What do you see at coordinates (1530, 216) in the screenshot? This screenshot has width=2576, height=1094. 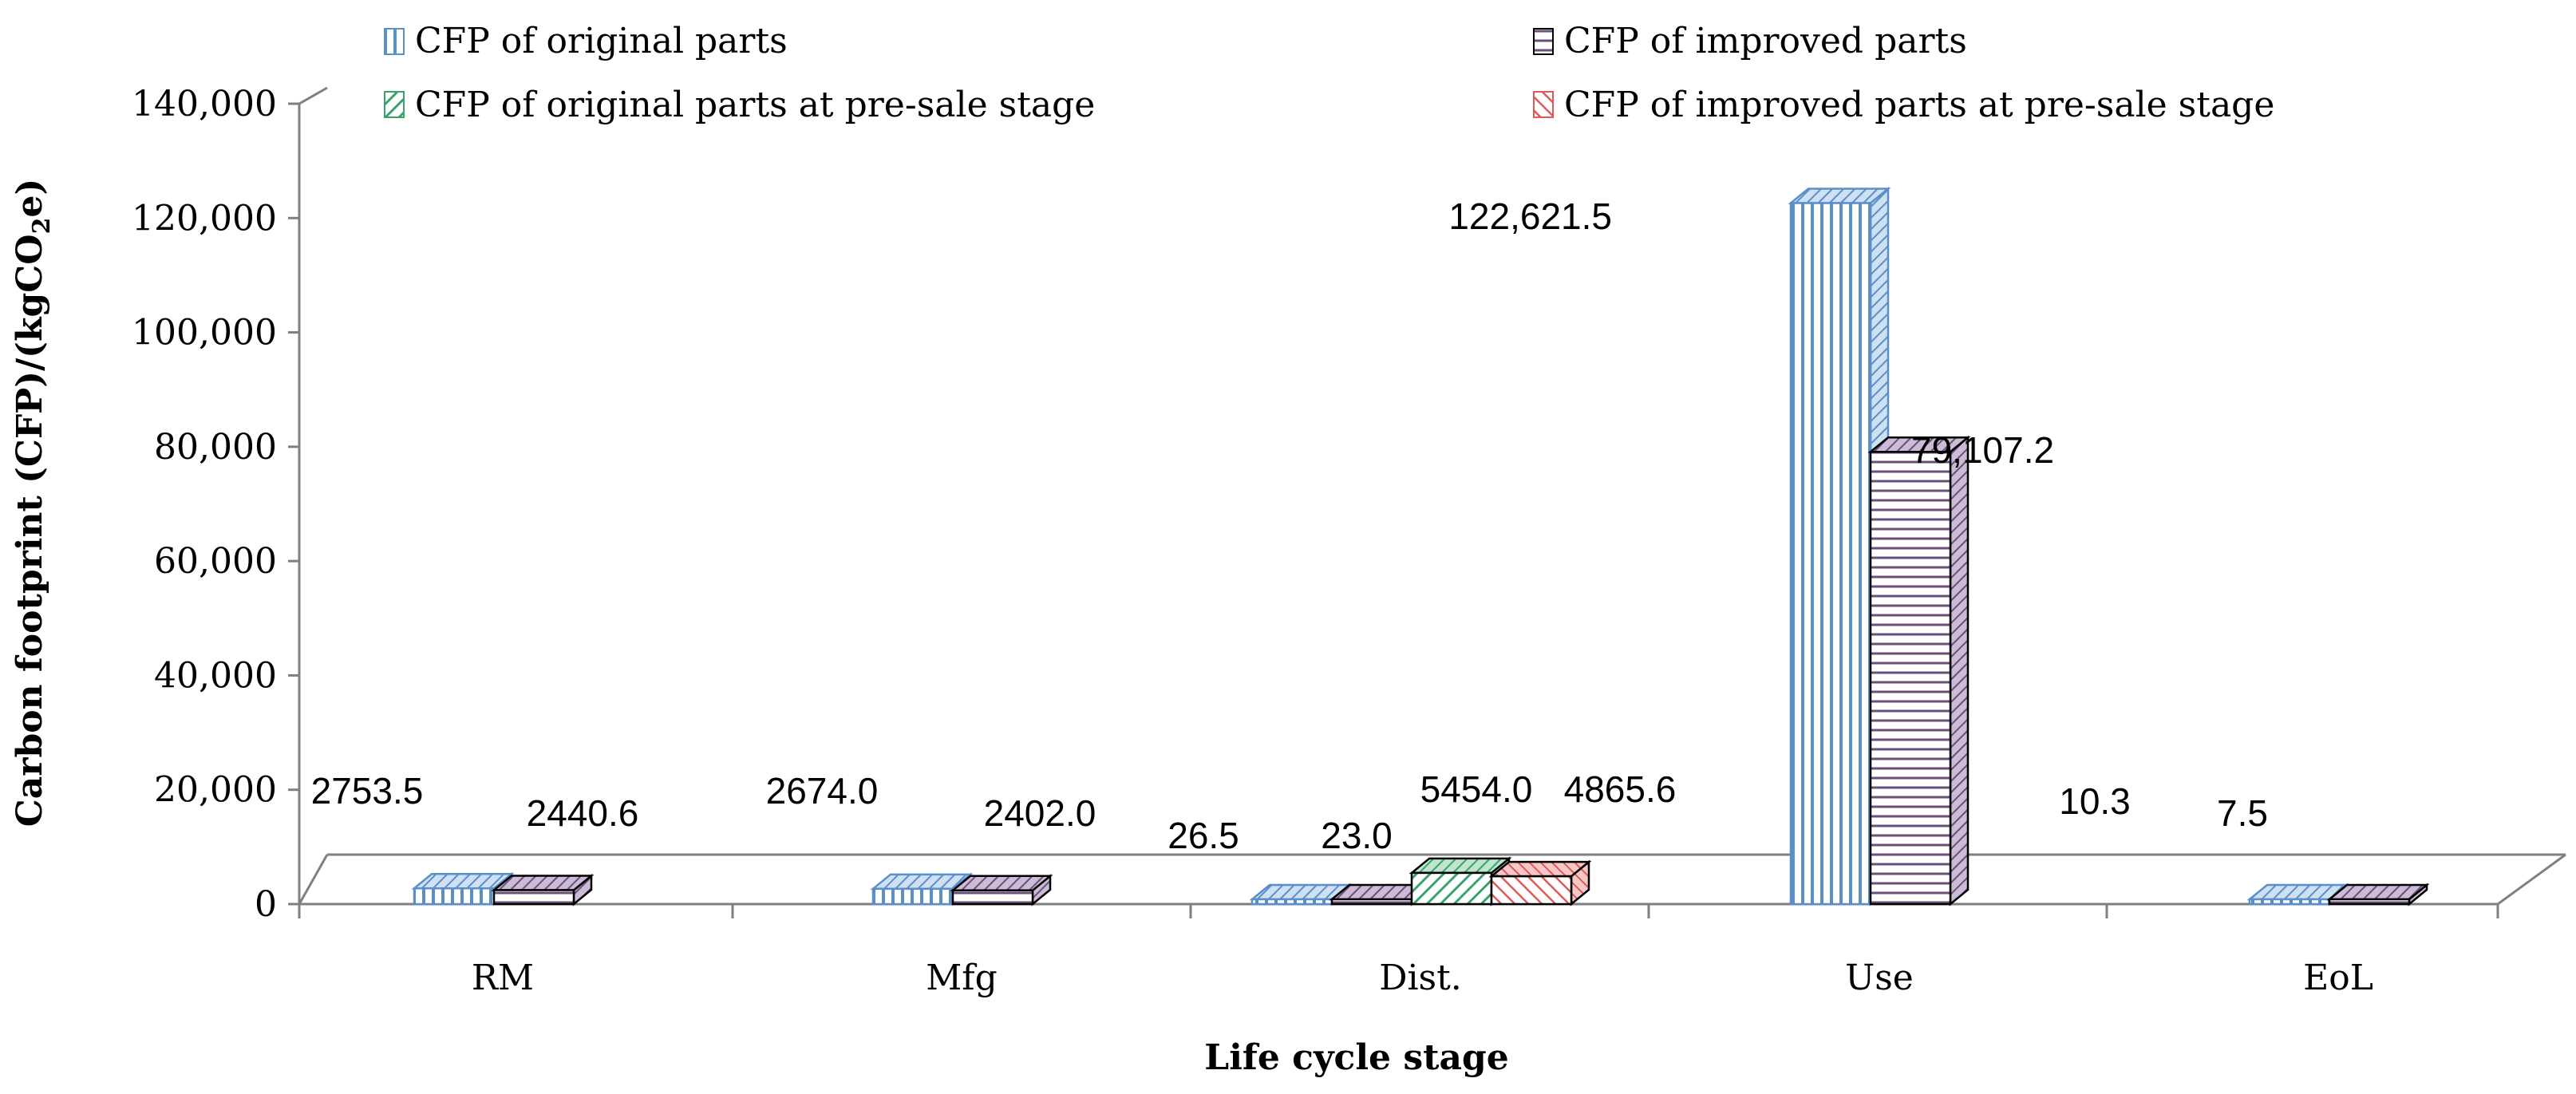 I see `data-label: 122,621.5` at bounding box center [1530, 216].